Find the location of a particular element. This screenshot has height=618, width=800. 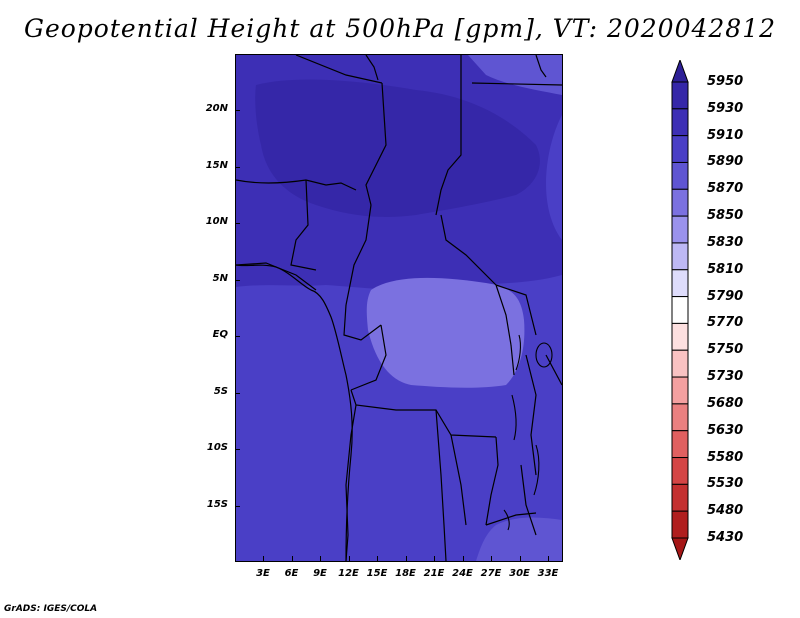

colorbar-level-label: 5870 is located at coordinates (725, 189).